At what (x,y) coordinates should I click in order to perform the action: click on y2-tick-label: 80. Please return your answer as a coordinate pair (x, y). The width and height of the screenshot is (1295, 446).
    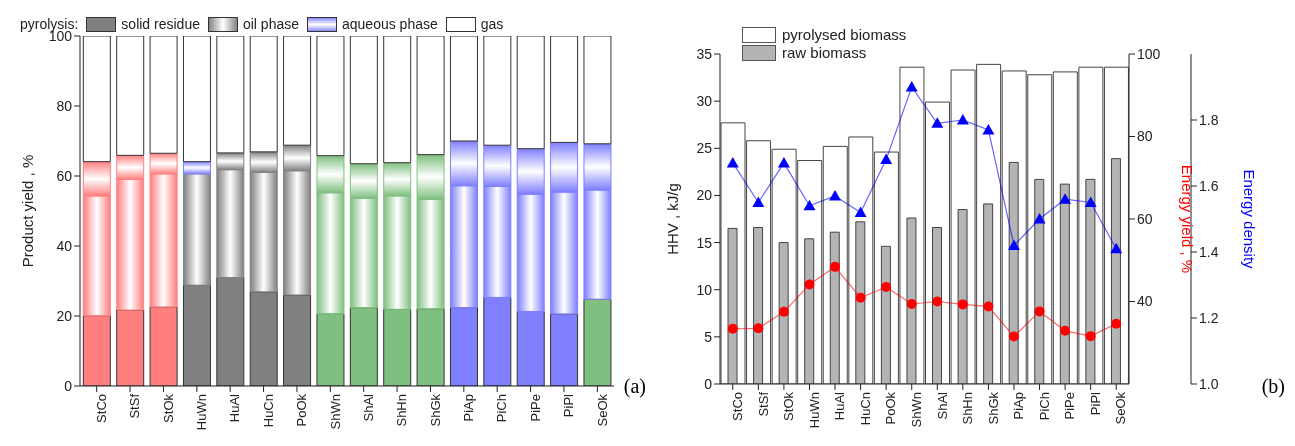
    Looking at the image, I should click on (1145, 136).